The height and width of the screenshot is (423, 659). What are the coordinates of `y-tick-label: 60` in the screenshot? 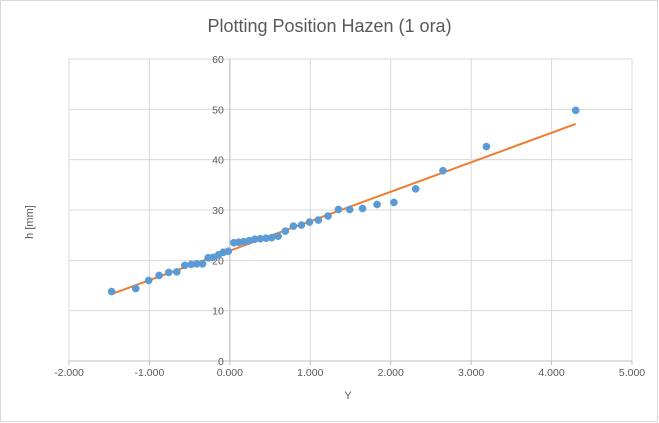 It's located at (218, 60).